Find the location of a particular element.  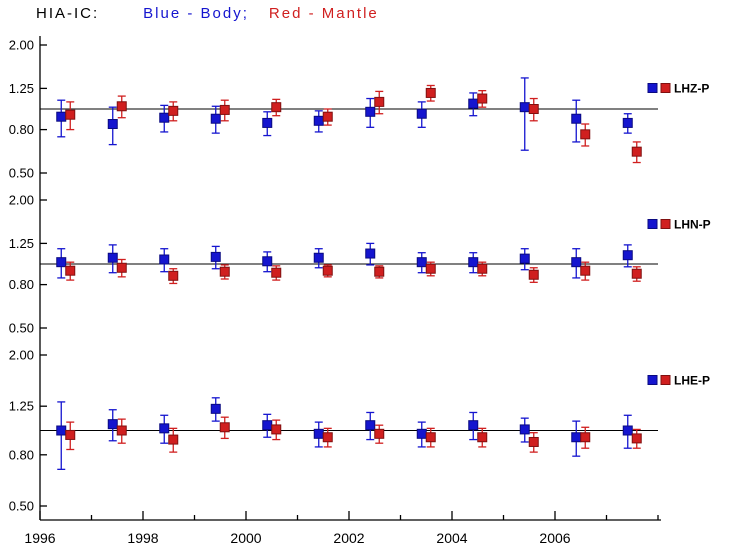

x-tick-label: 2004 is located at coordinates (451, 538).